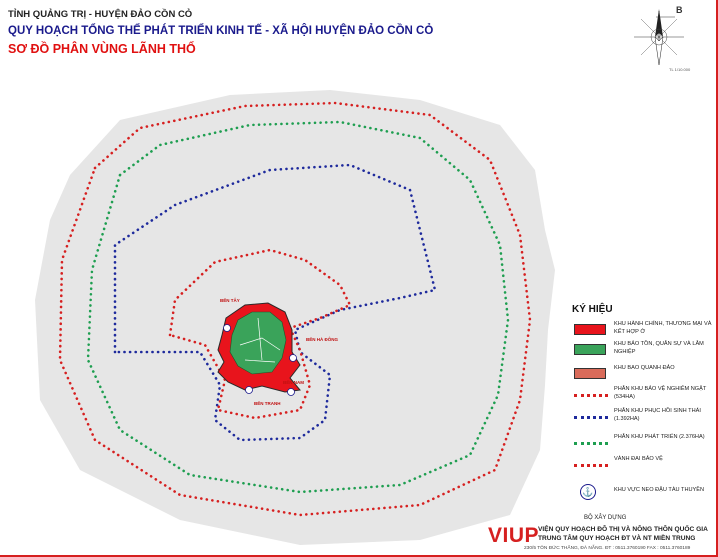  What do you see at coordinates (617, 538) in the screenshot?
I see `center-name: TRUNG TÂM QUY HOẠCH ĐT VÀ NT MIỀN TRUNG` at bounding box center [617, 538].